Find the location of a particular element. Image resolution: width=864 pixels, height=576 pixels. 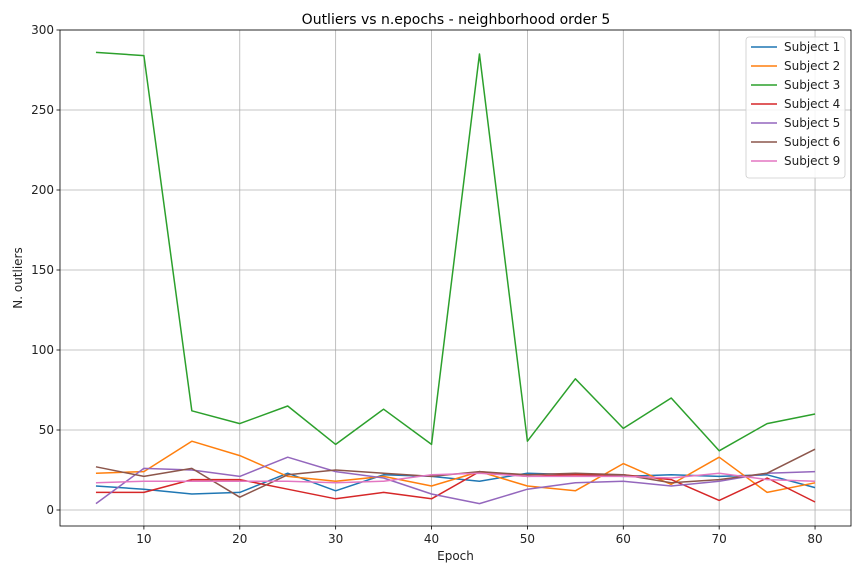

x-axis-label: Epoch is located at coordinates (455, 556).